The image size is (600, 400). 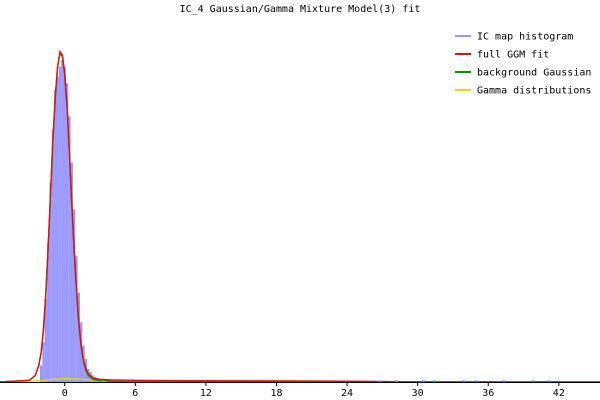 I want to click on x-tick-label: 6, so click(x=135, y=393).